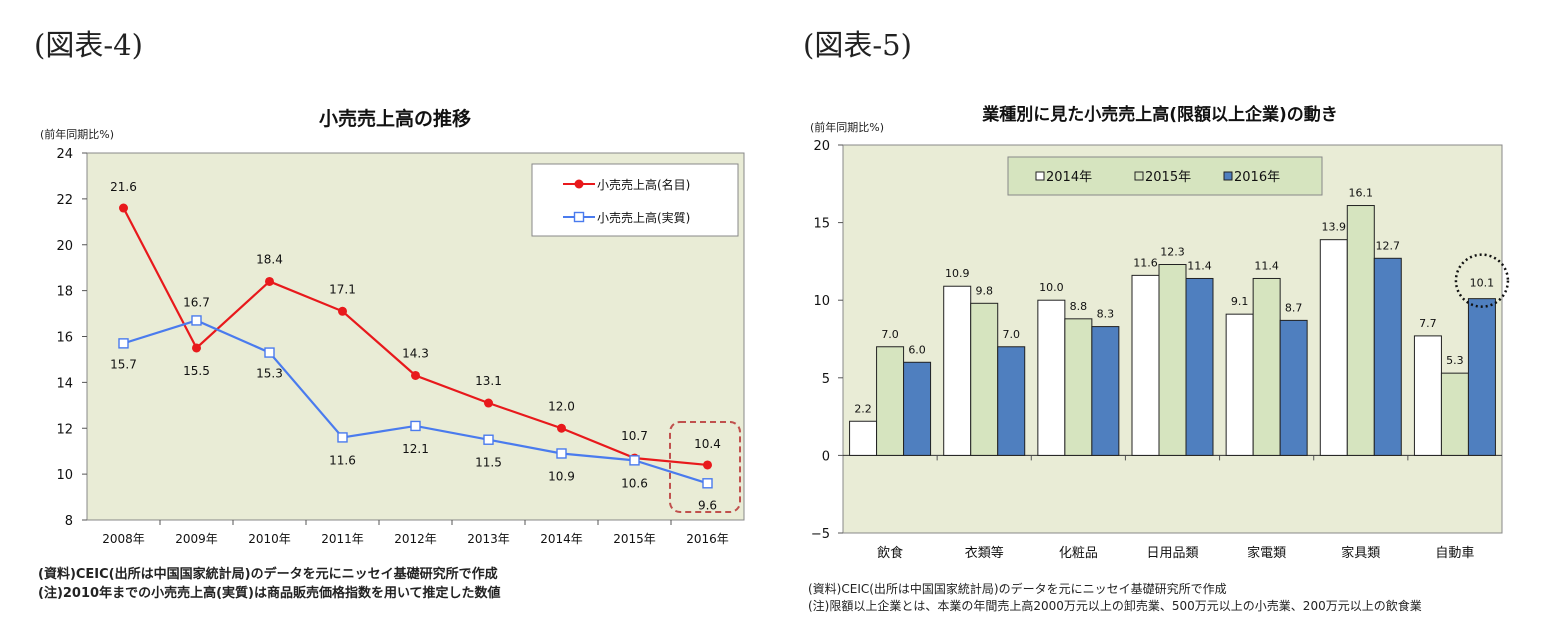 Image resolution: width=1560 pixels, height=637 pixels. I want to click on bar-value-label: 12.3, so click(1172, 252).